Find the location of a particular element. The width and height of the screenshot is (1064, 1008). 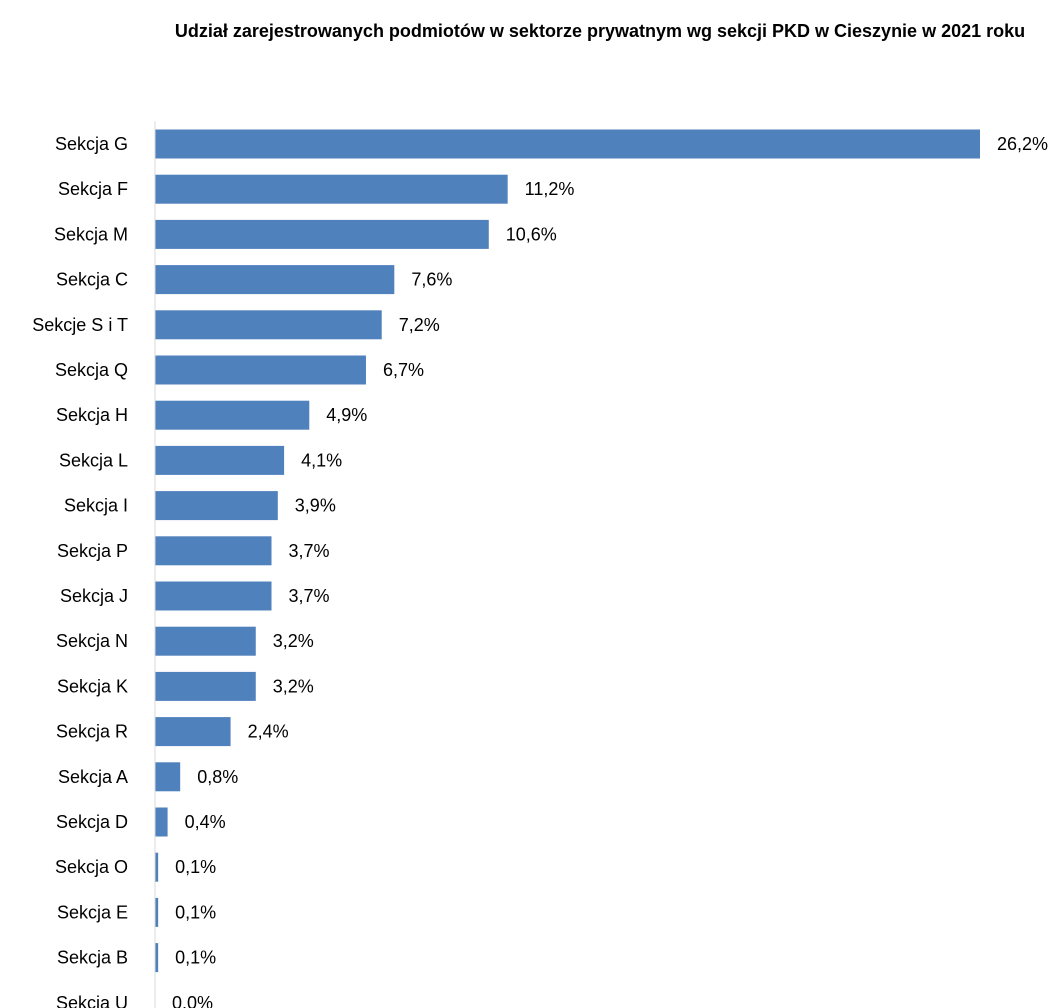

data-label: 11,2% is located at coordinates (550, 189).